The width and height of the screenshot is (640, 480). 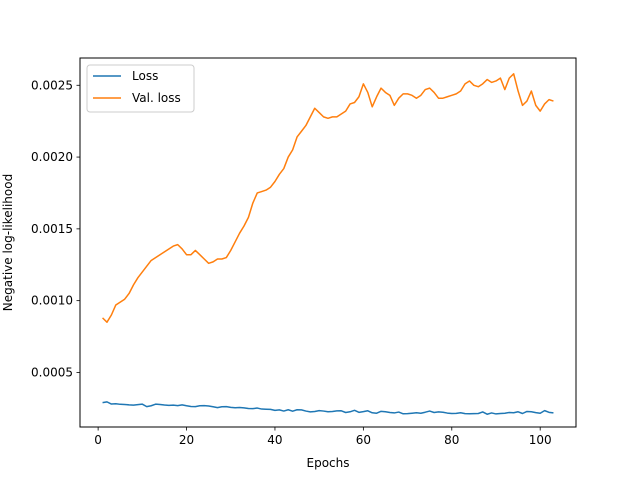 What do you see at coordinates (52, 157) in the screenshot?
I see `y-tick-label: 0.0020` at bounding box center [52, 157].